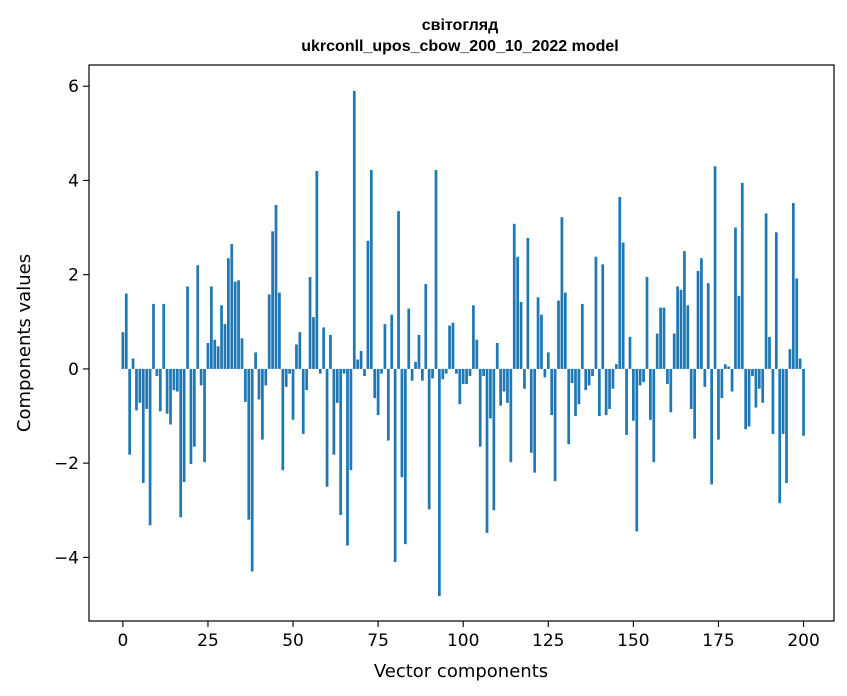 This screenshot has height=696, width=847. What do you see at coordinates (208, 641) in the screenshot?
I see `x-tick-label: 25` at bounding box center [208, 641].